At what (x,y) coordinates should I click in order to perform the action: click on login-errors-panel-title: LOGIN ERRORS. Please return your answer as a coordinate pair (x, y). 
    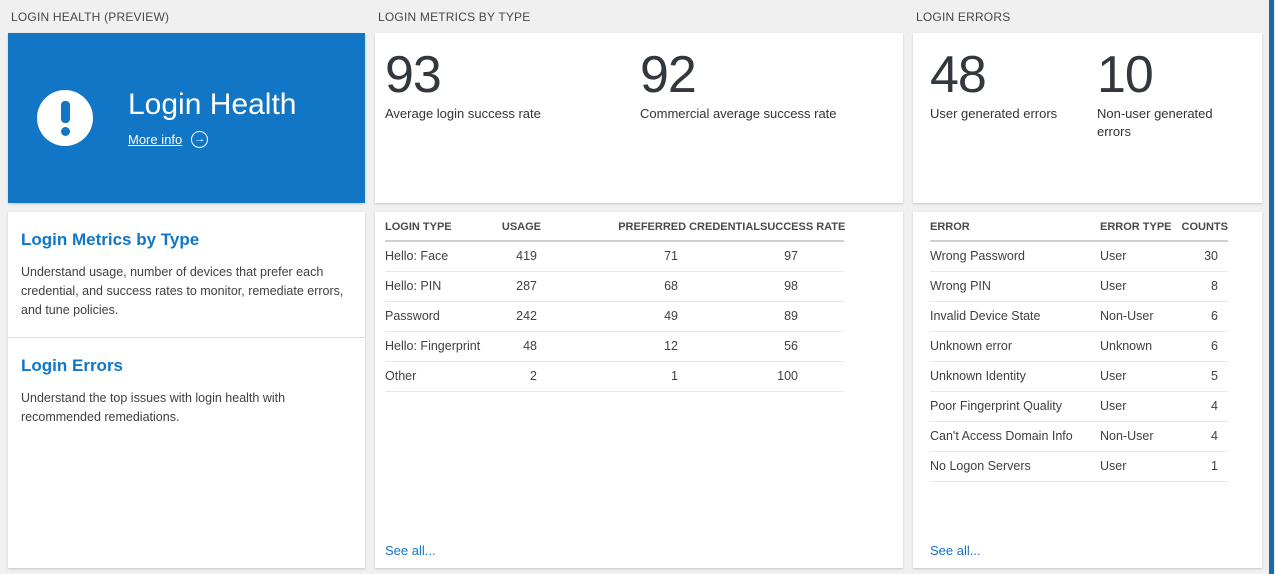
    Looking at the image, I should click on (963, 16).